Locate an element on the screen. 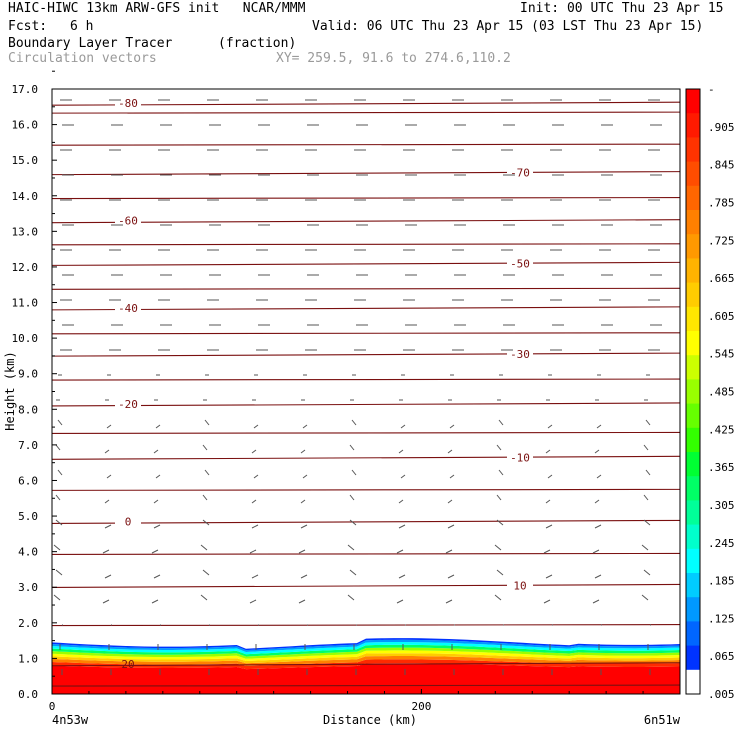  y-tick-label: 10.0 is located at coordinates (25, 338).